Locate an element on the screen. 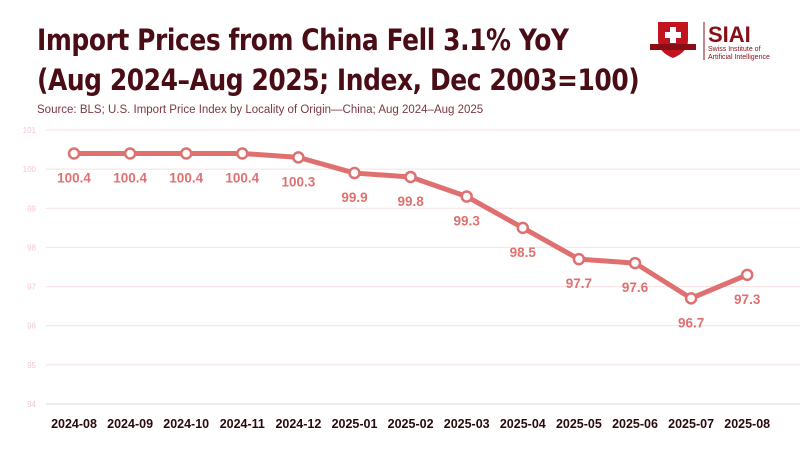  x-tick-label: 2025-08 is located at coordinates (747, 424).